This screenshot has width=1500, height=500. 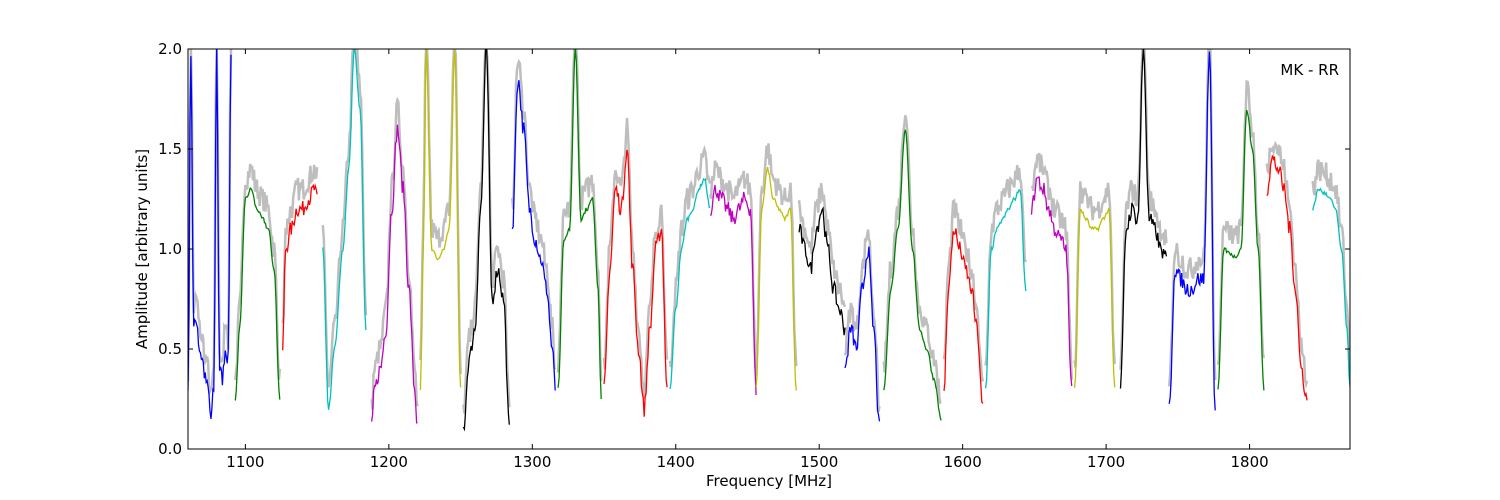 What do you see at coordinates (532, 462) in the screenshot?
I see `x-tick-label: 1300` at bounding box center [532, 462].